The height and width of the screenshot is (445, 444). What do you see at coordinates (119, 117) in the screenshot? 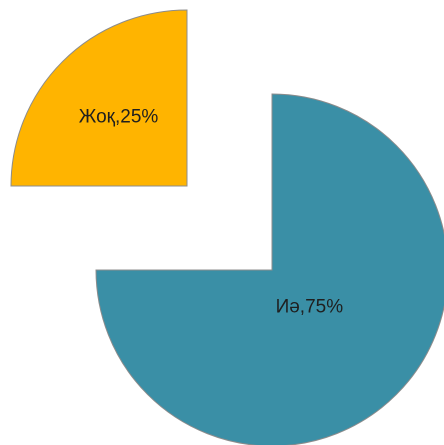
I see `pie-slice-label-2: Жоқ,25%` at bounding box center [119, 117].